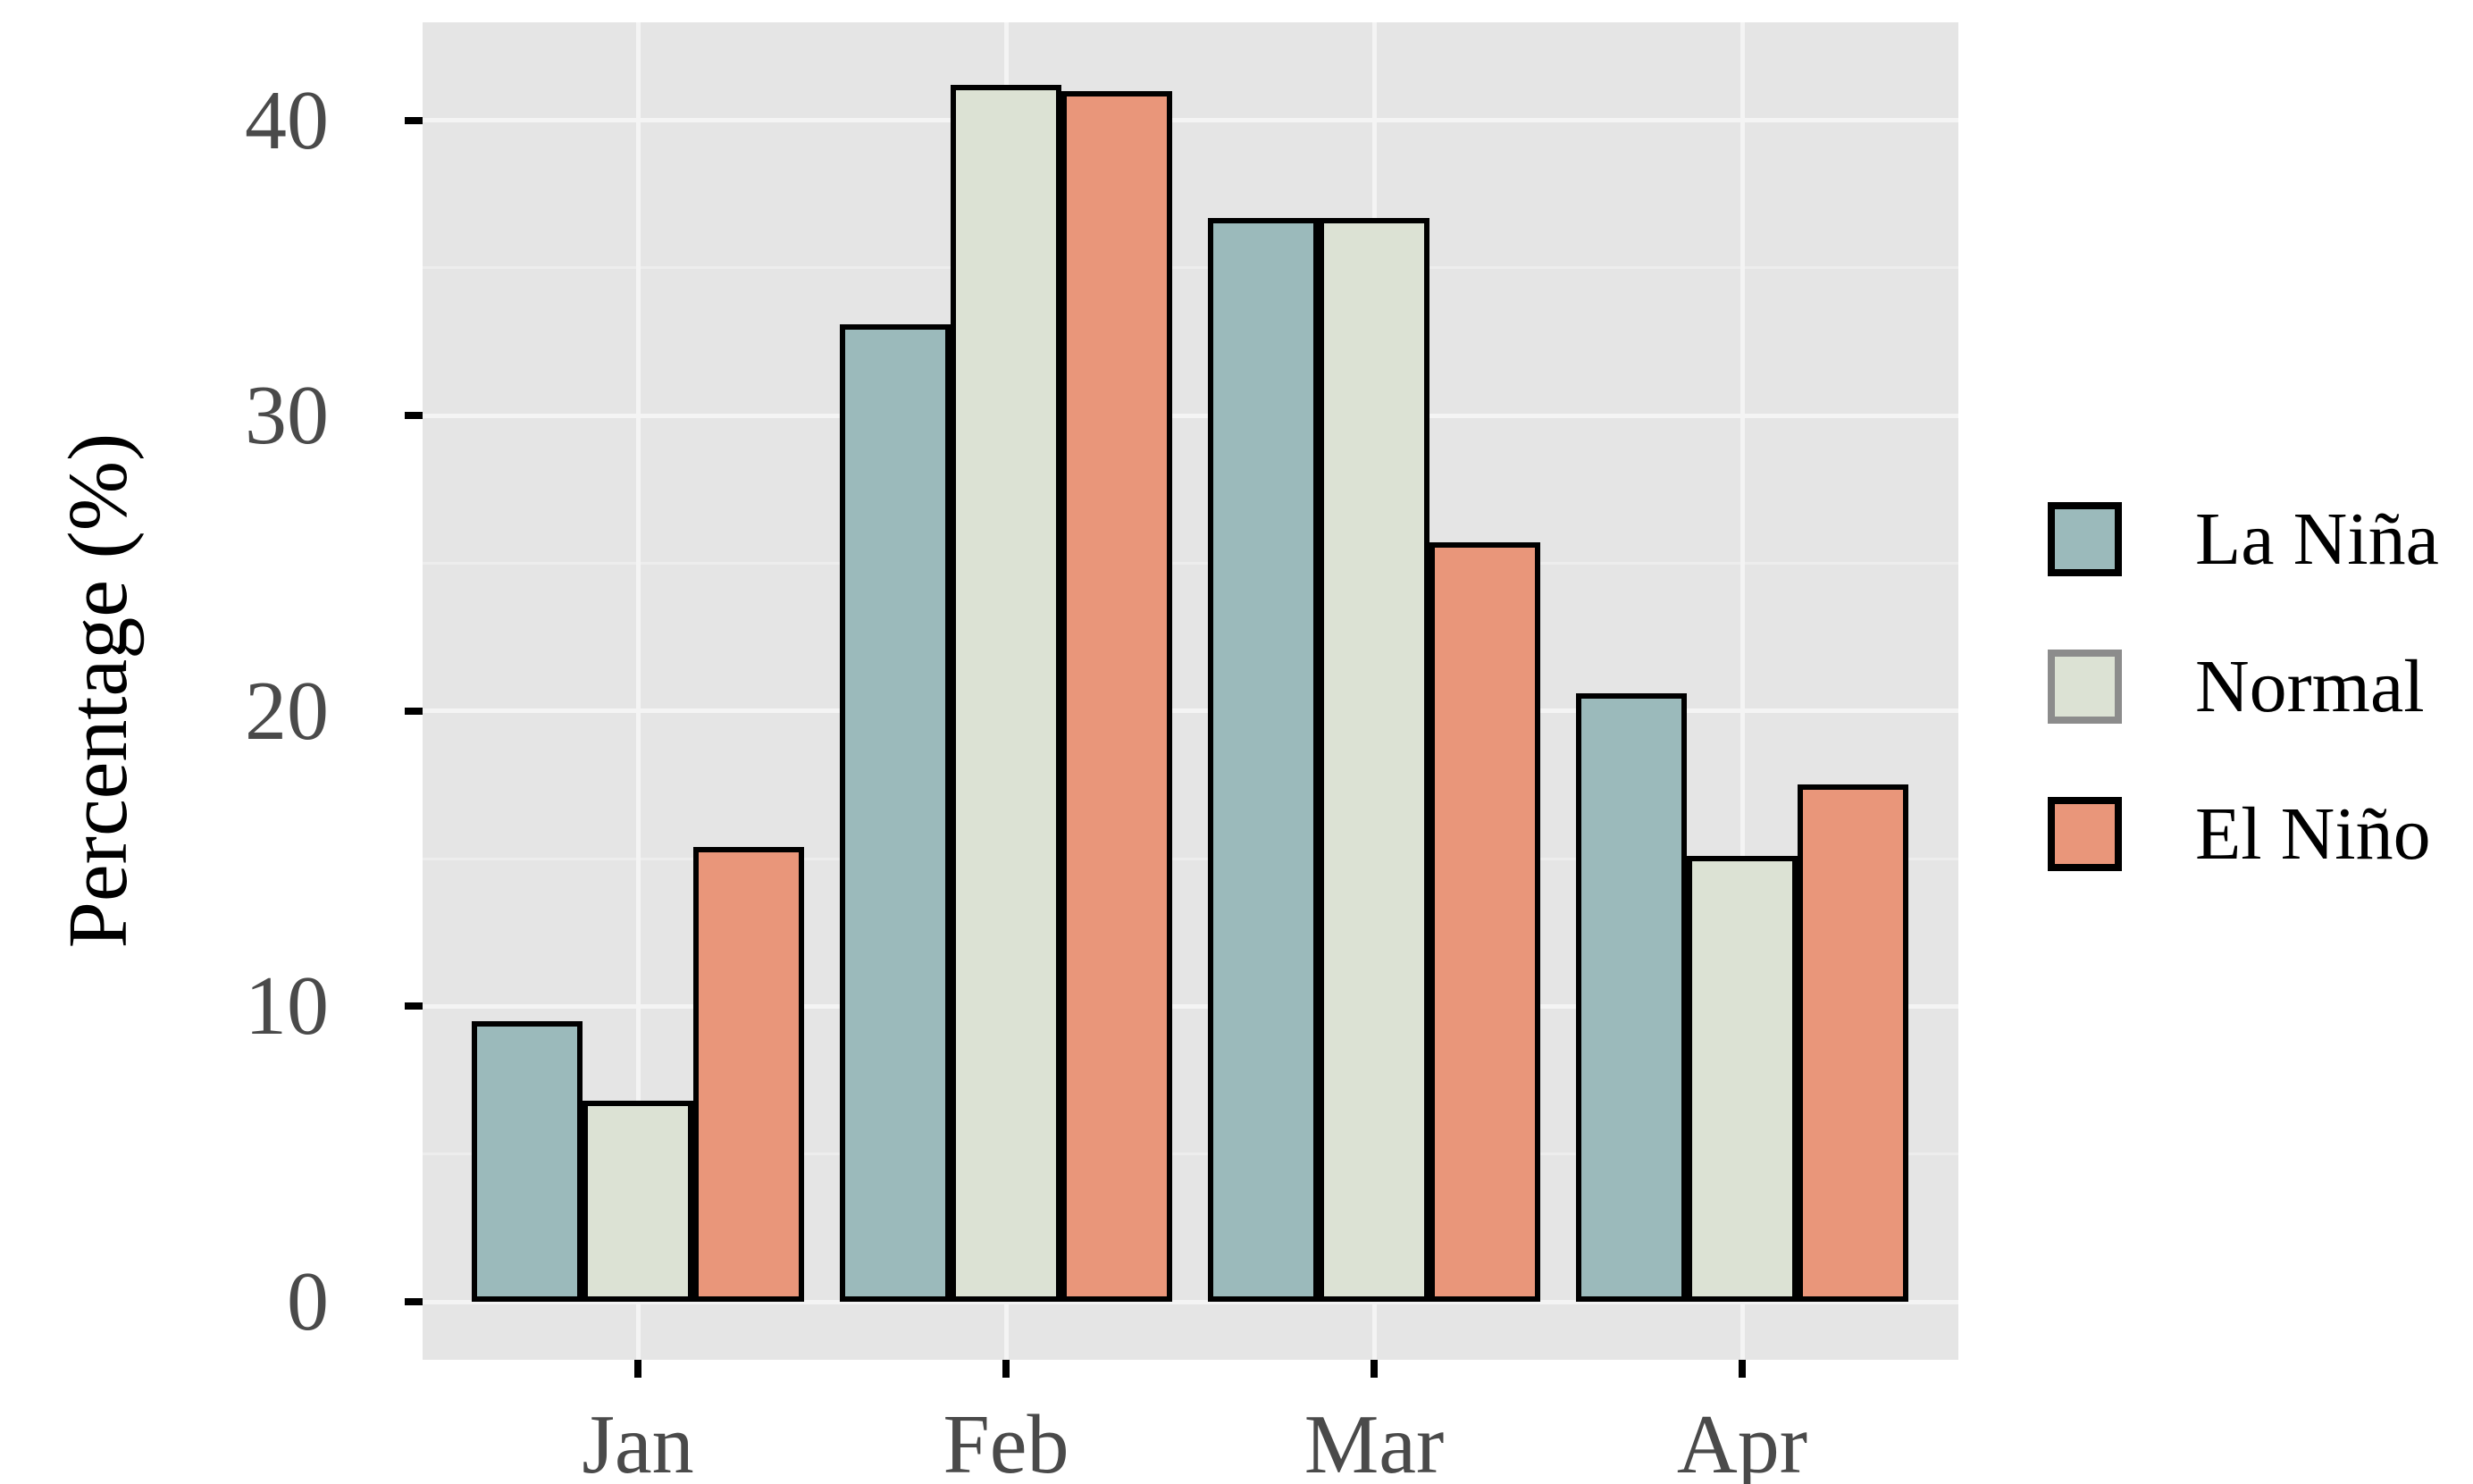 This screenshot has height=1484, width=2473. I want to click on bar-jan-el-nino, so click(748, 1074).